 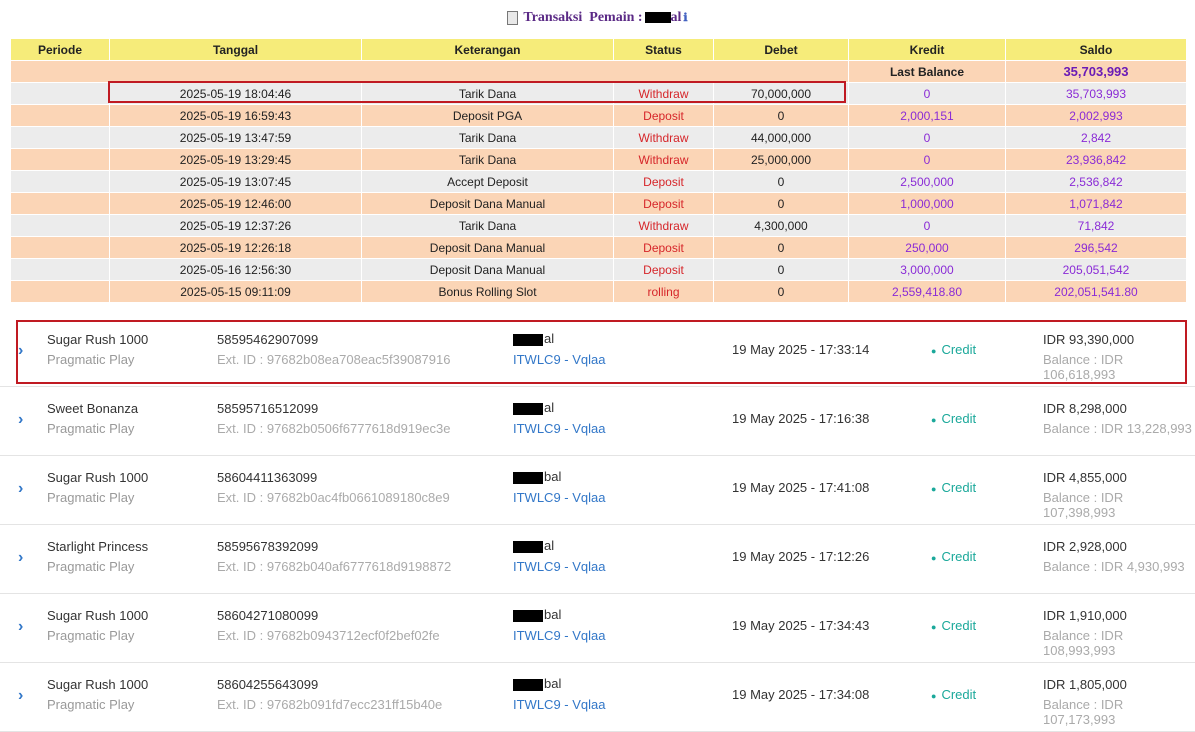 What do you see at coordinates (268, 684) in the screenshot?
I see `transaction-id: 58604255643099` at bounding box center [268, 684].